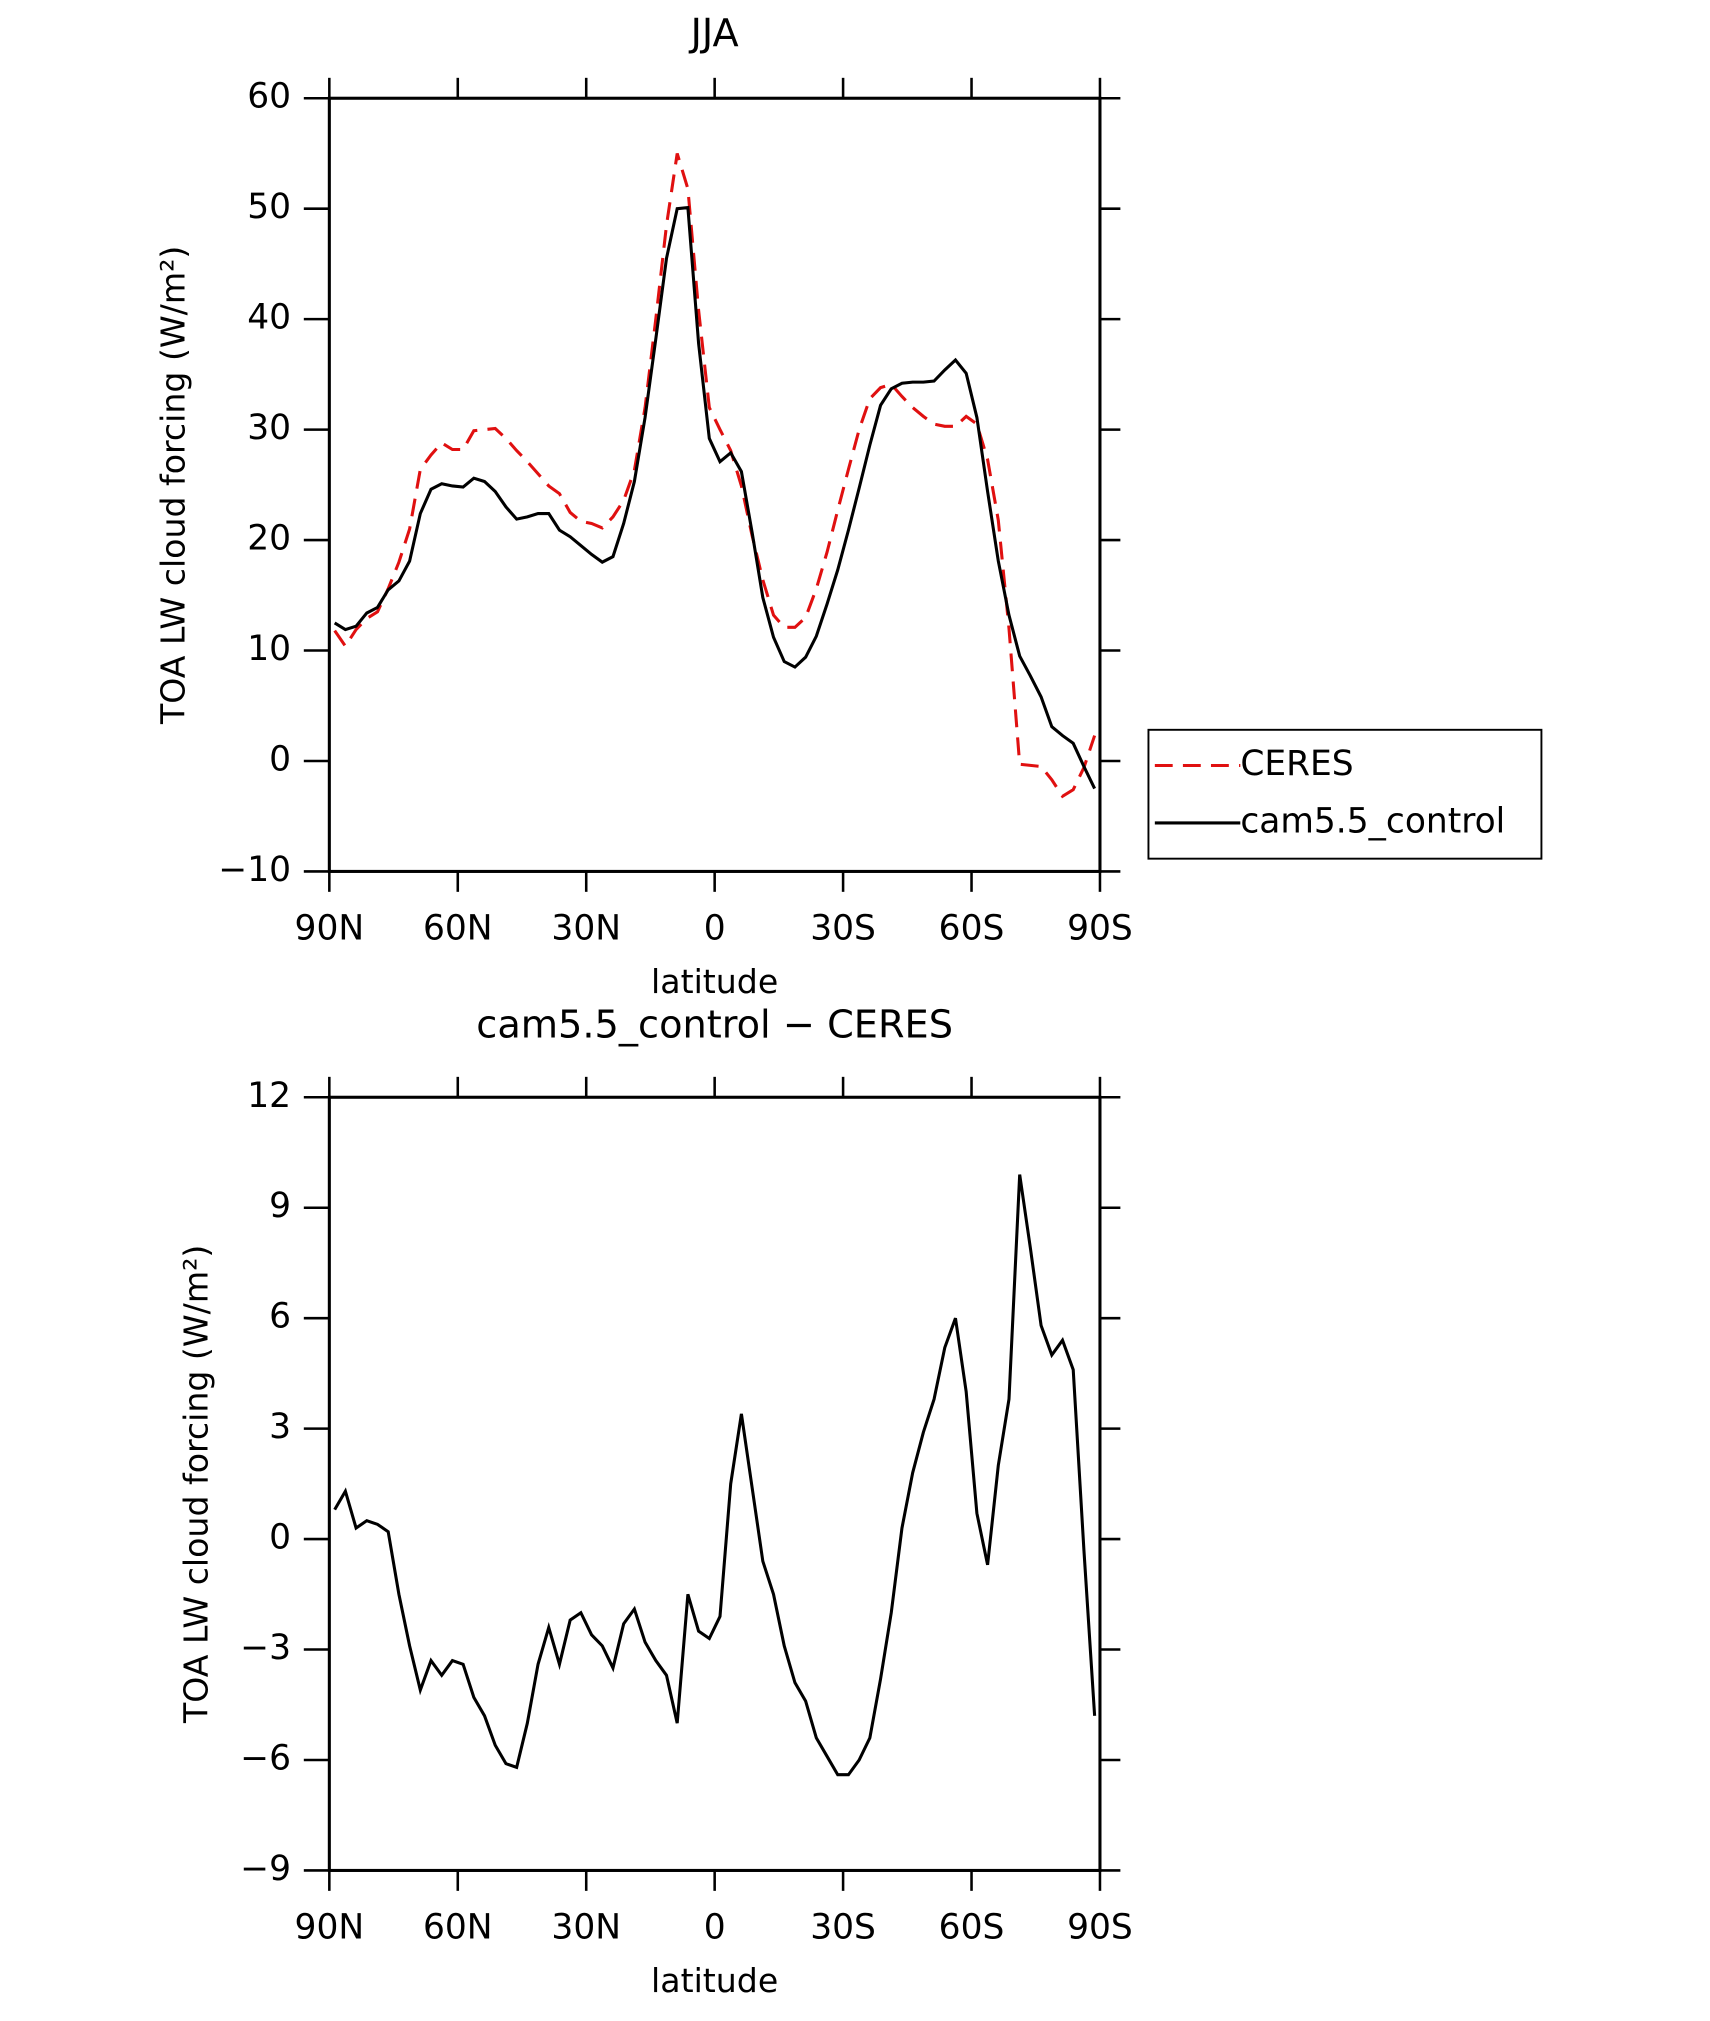  Describe the element at coordinates (269, 207) in the screenshot. I see `y-tick-label: 50` at that location.